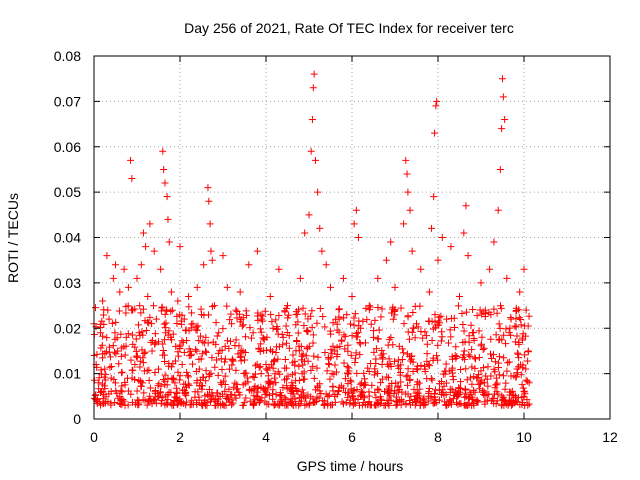 This screenshot has width=640, height=480. What do you see at coordinates (67, 328) in the screenshot?
I see `y-tick-label: 0.02` at bounding box center [67, 328].